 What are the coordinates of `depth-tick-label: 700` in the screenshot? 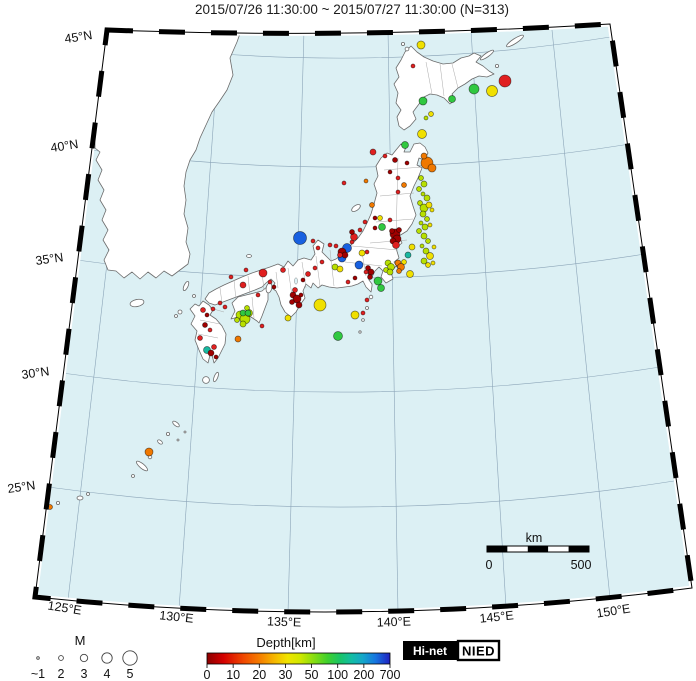 It's located at (390, 674).